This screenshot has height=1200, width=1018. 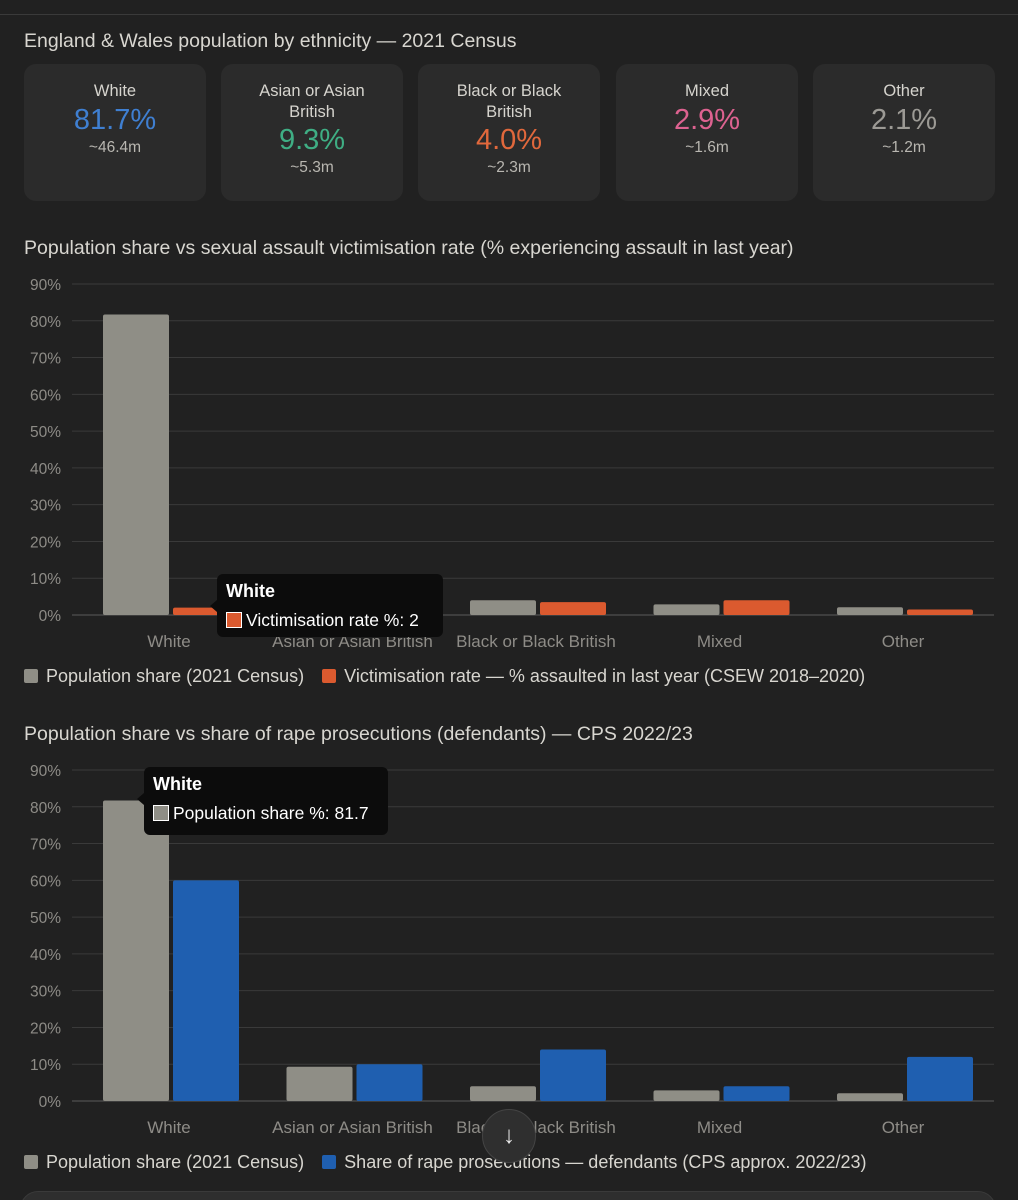 I want to click on card-count: ~1.6m, so click(x=707, y=147).